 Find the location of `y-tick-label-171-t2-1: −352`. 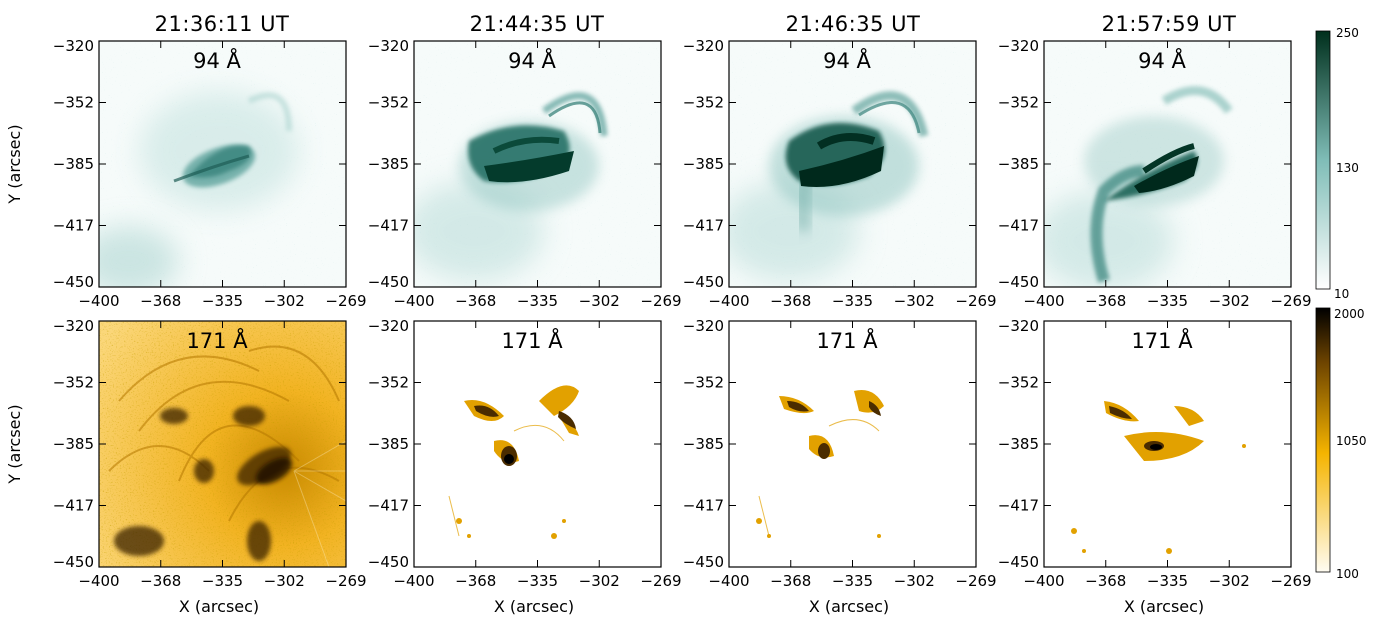

y-tick-label-171-t2-1: −352 is located at coordinates (388, 383).